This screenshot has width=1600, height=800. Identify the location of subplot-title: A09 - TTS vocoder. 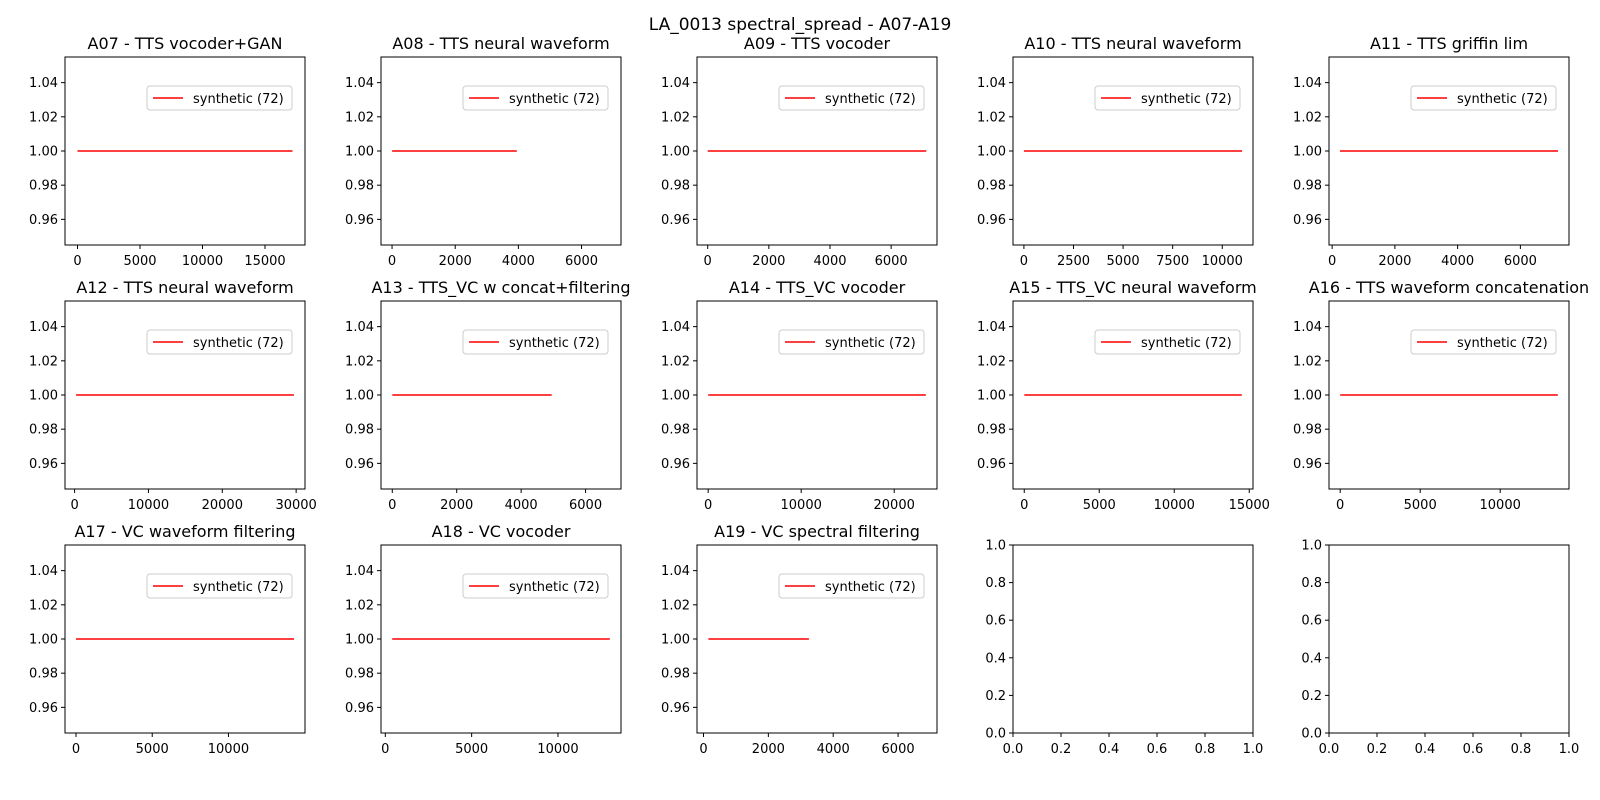
(817, 43).